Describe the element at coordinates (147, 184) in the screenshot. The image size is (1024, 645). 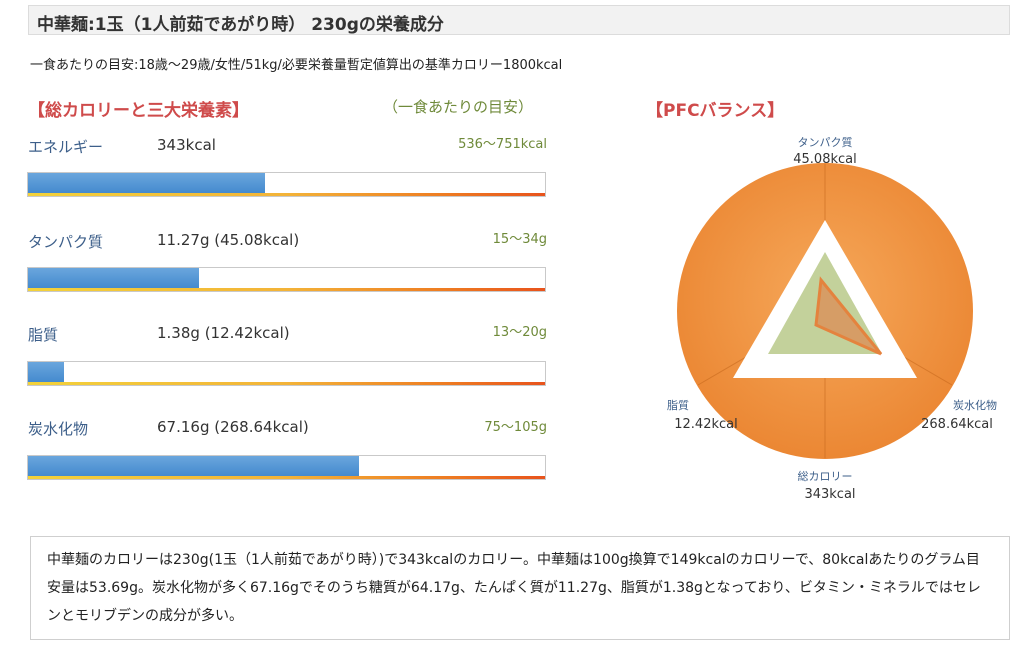
I see `bar-fill-energy` at that location.